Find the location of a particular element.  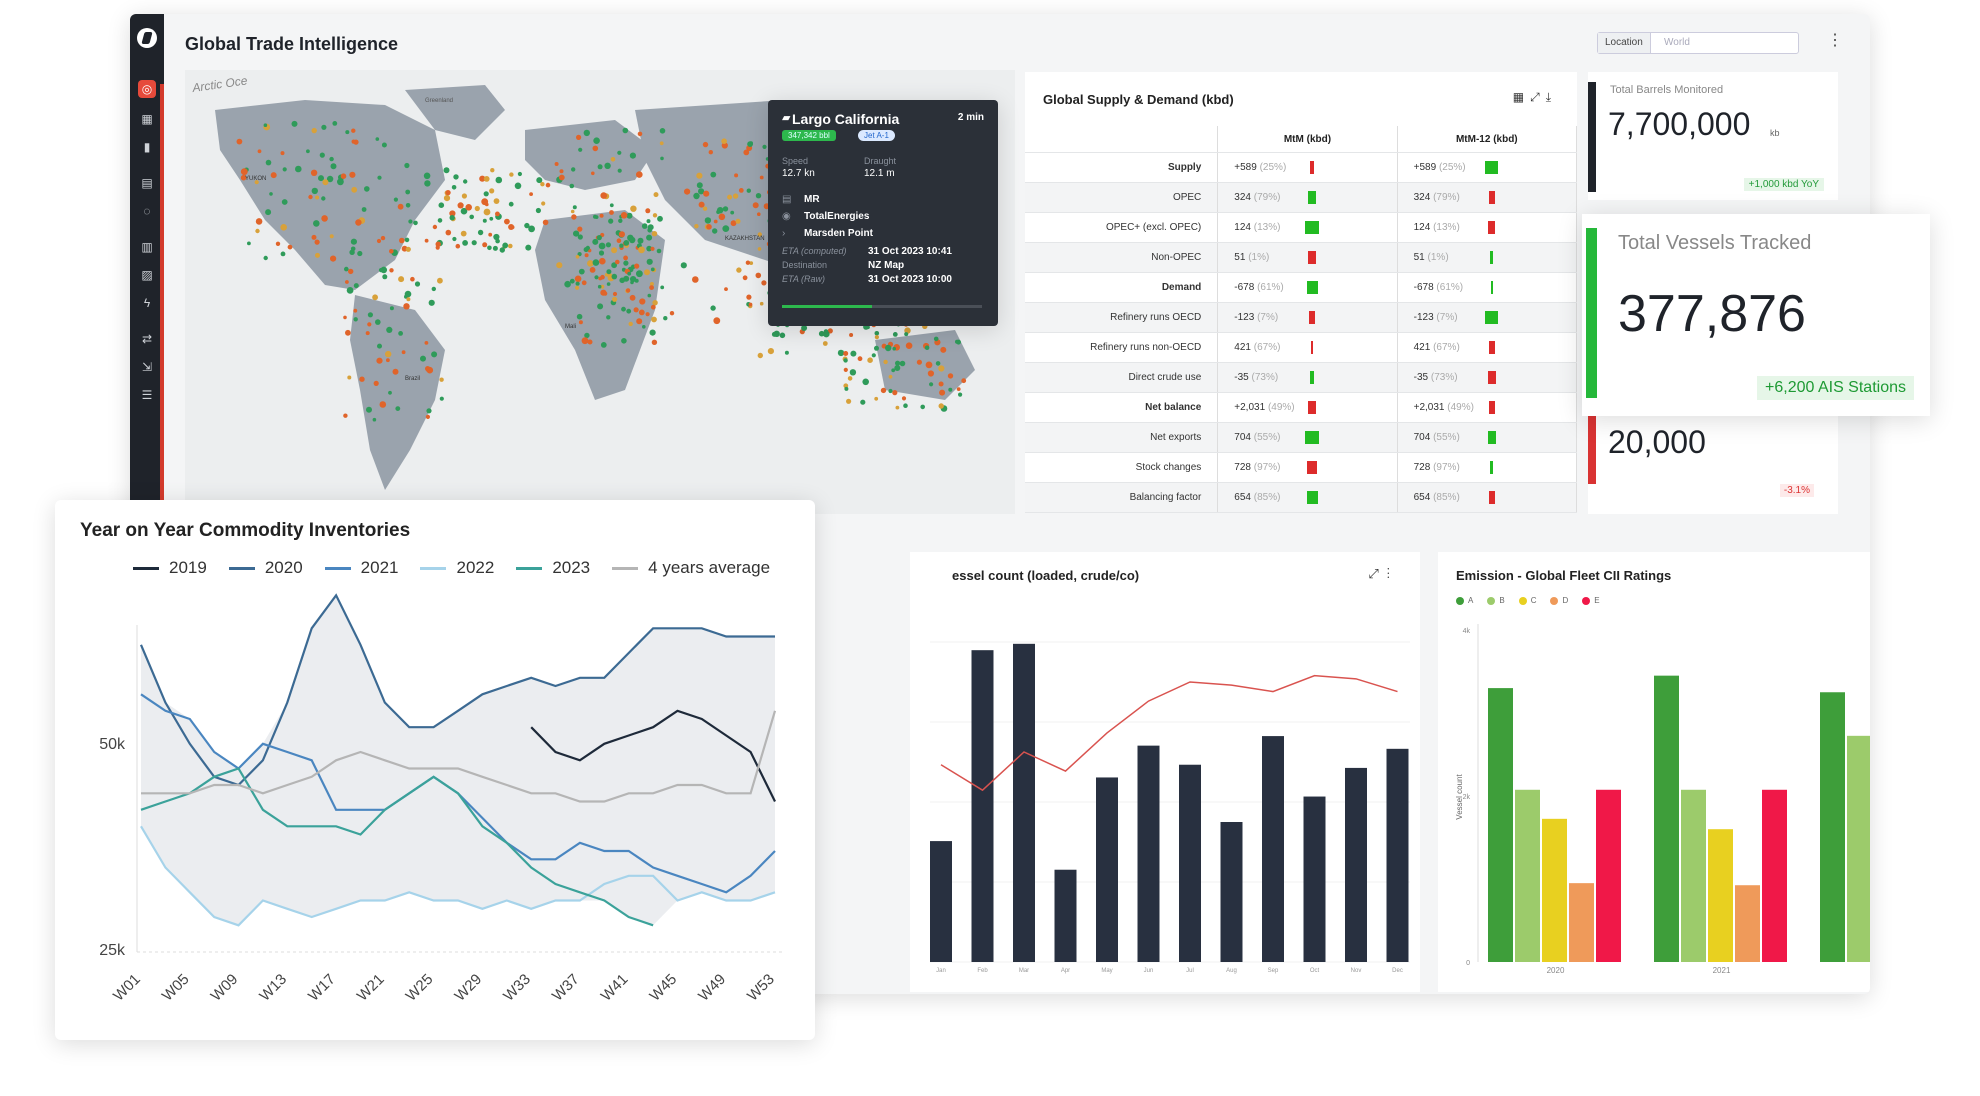

table-row: Net exports 704 (55%) 704 (55%) is located at coordinates (1301, 437).